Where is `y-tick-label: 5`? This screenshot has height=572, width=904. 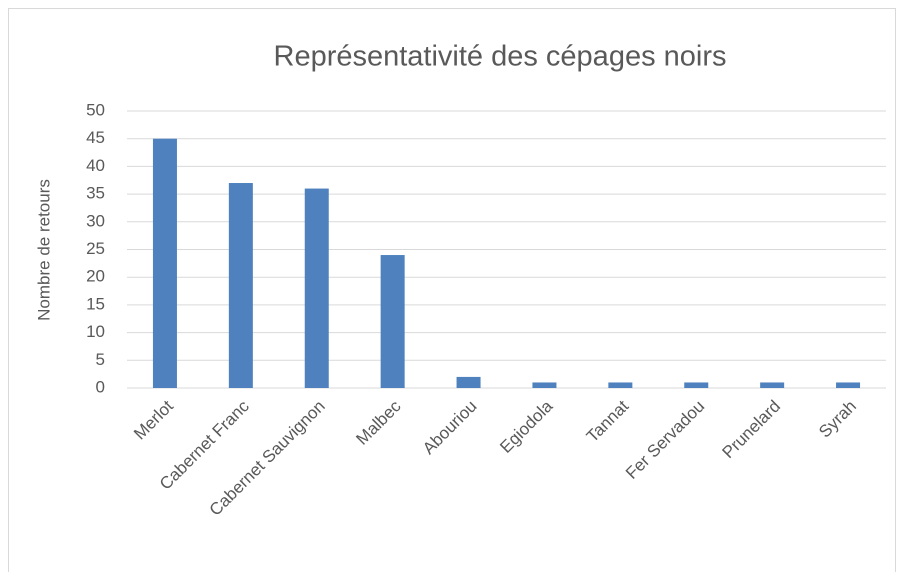
y-tick-label: 5 is located at coordinates (100, 359).